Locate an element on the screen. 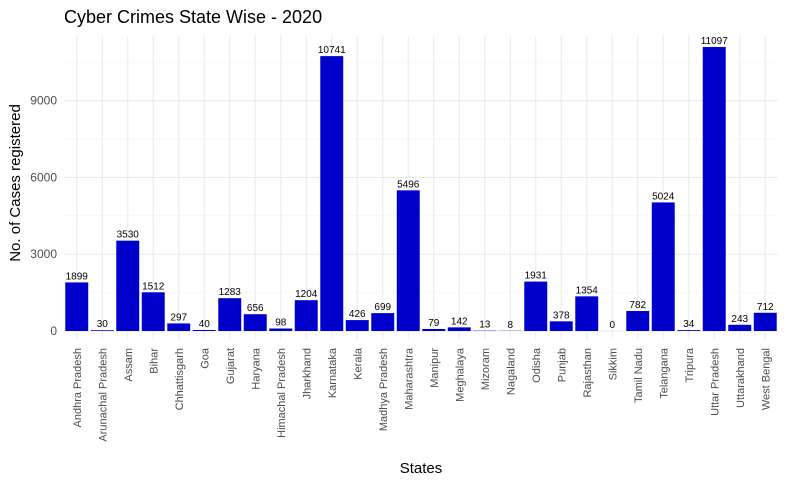  x-tick-label: Uttarakhand is located at coordinates (741, 378).